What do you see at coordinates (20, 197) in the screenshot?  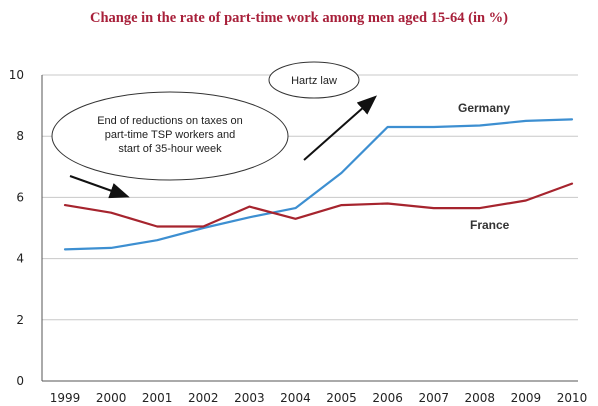 I see `y-tick-label-6: 6` at bounding box center [20, 197].